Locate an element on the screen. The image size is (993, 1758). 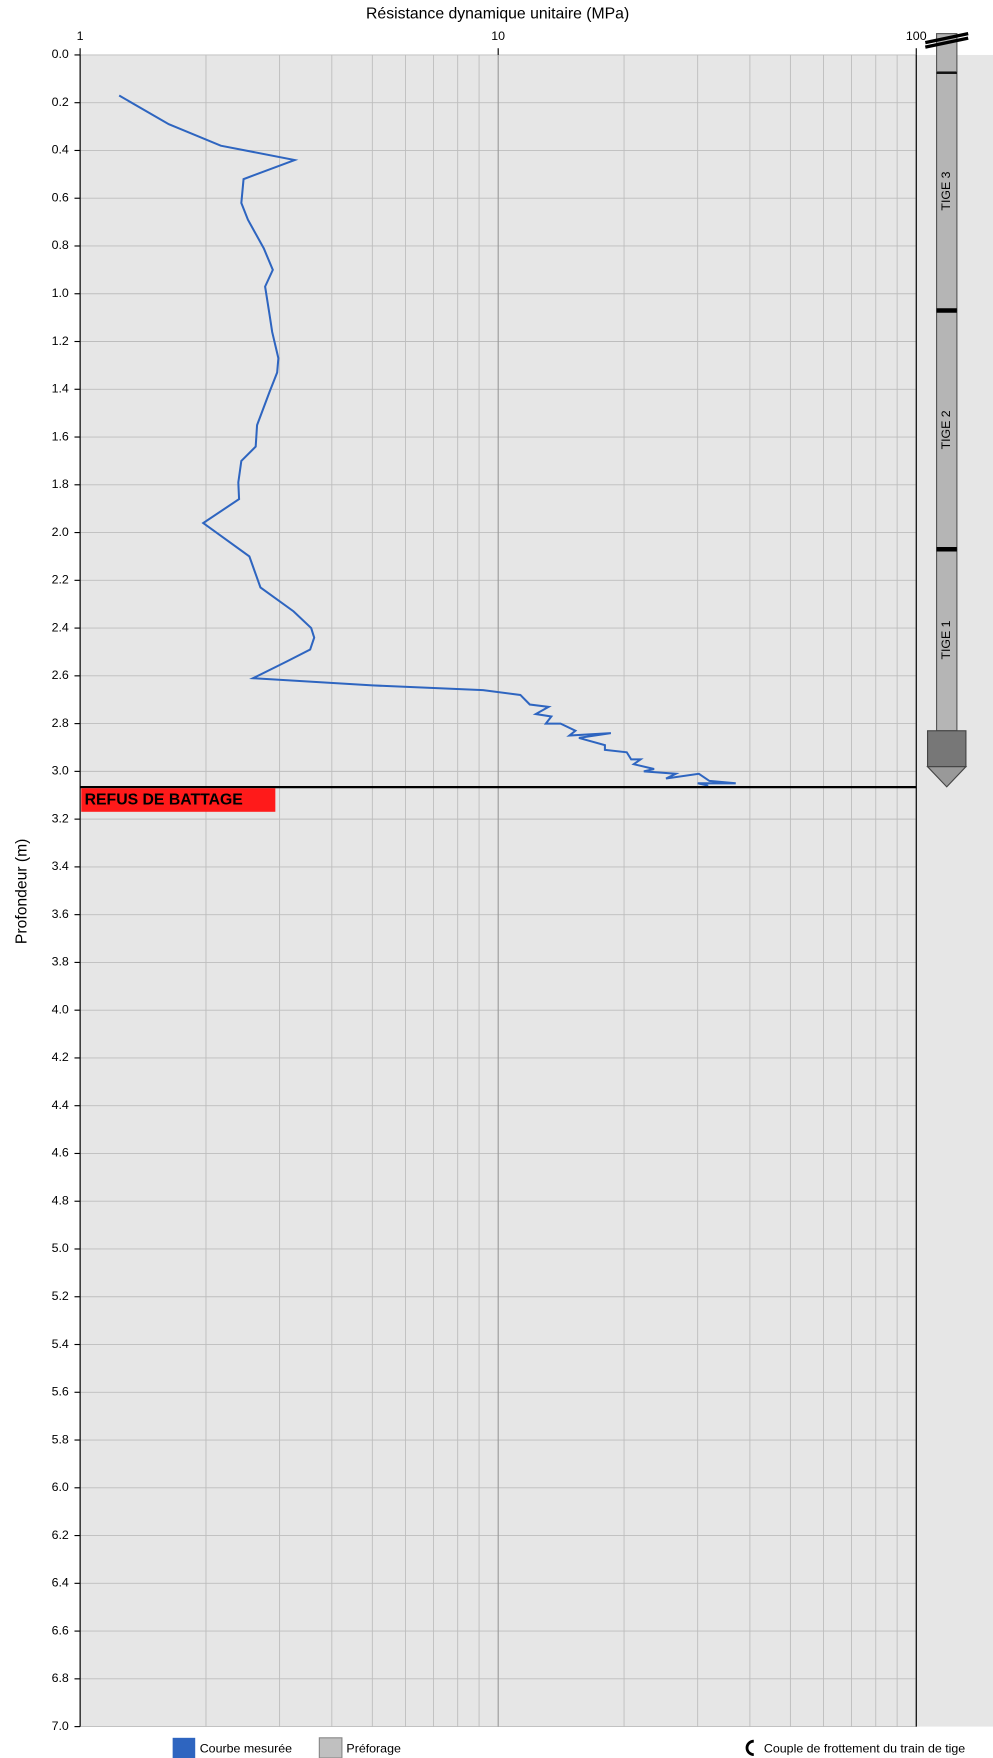
y-tick-label: 2.2 is located at coordinates (60, 580).